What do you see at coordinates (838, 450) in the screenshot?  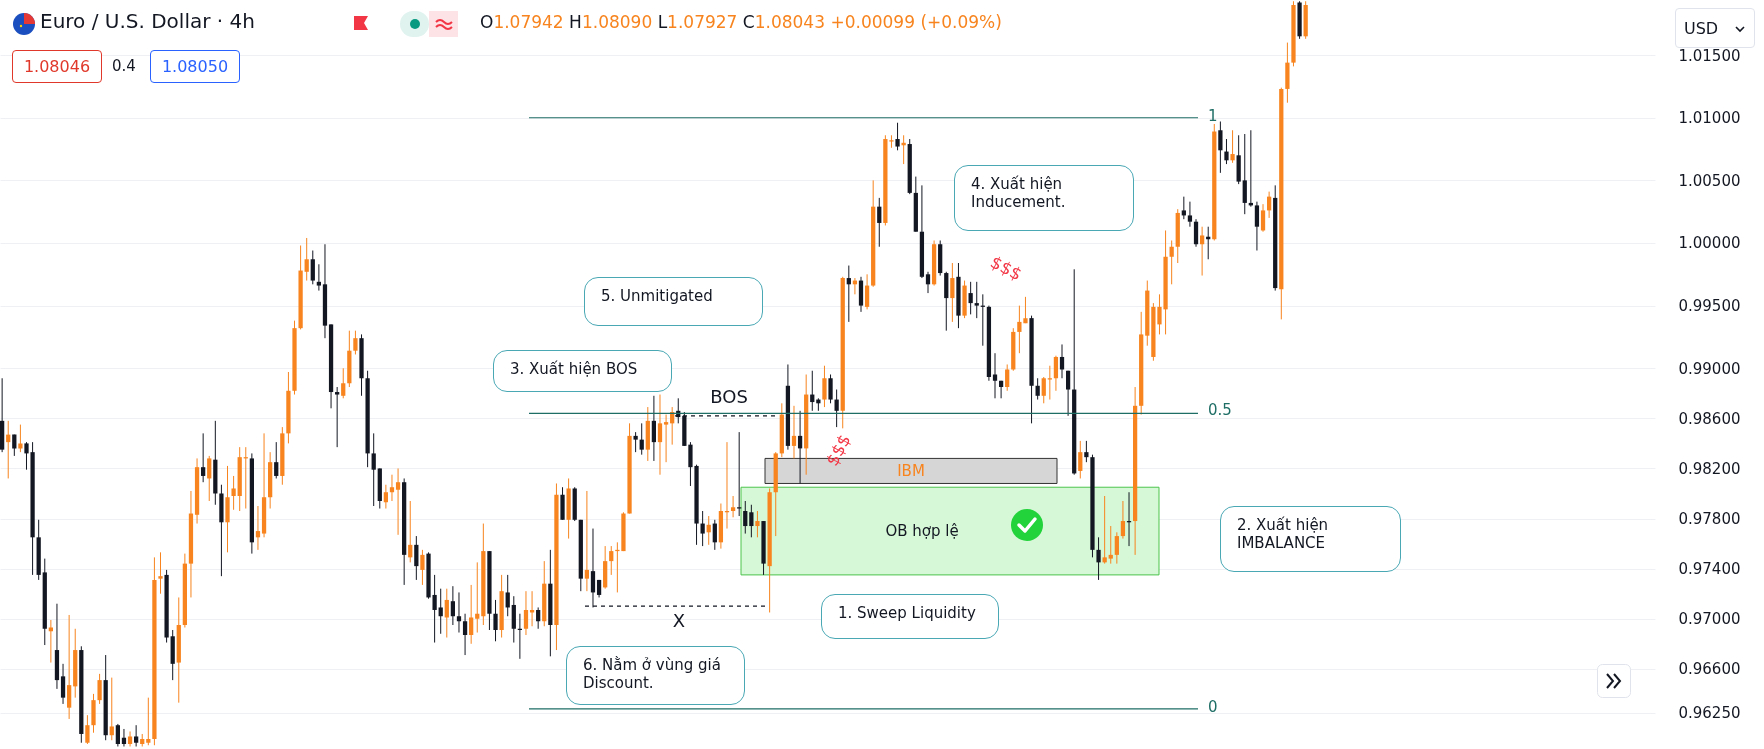 I see `annotation: $$$` at bounding box center [838, 450].